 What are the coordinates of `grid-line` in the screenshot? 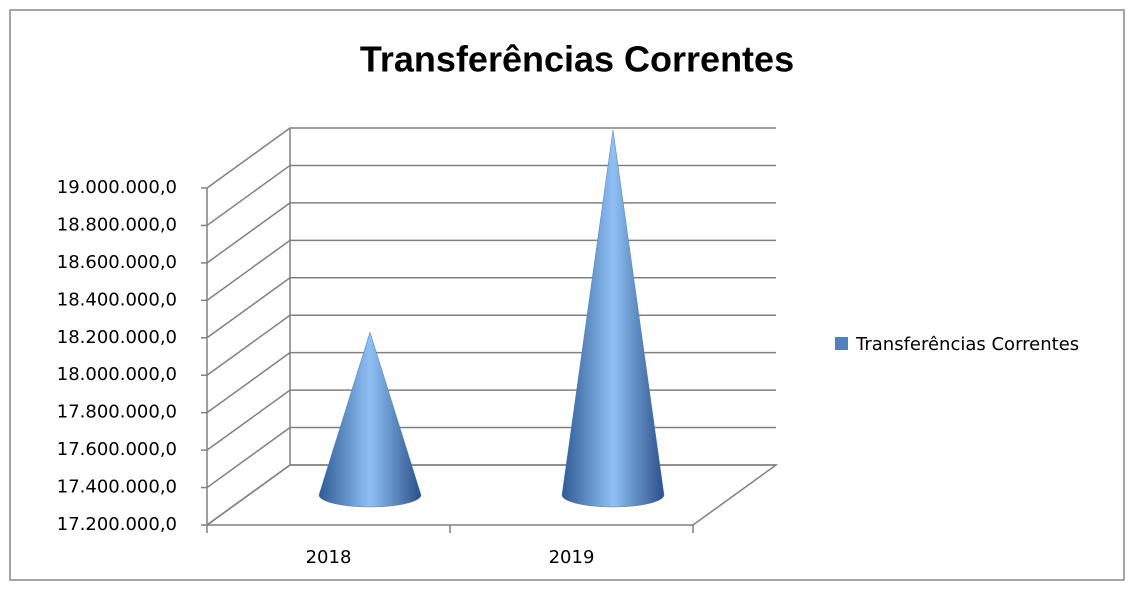 It's located at (491, 158).